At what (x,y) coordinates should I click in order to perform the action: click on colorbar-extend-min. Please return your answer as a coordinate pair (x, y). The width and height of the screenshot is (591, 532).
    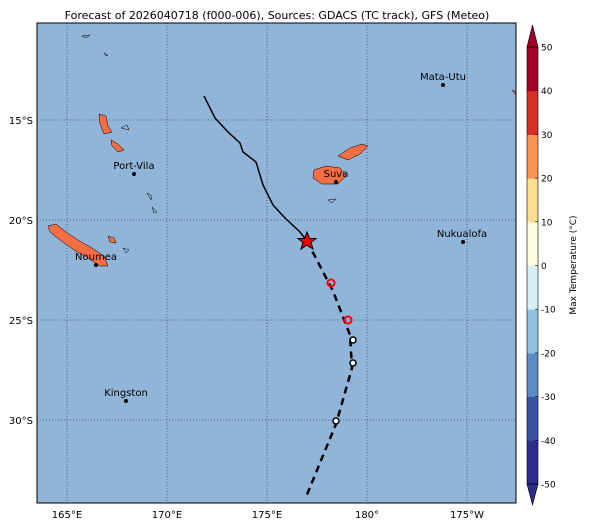
    Looking at the image, I should click on (532, 495).